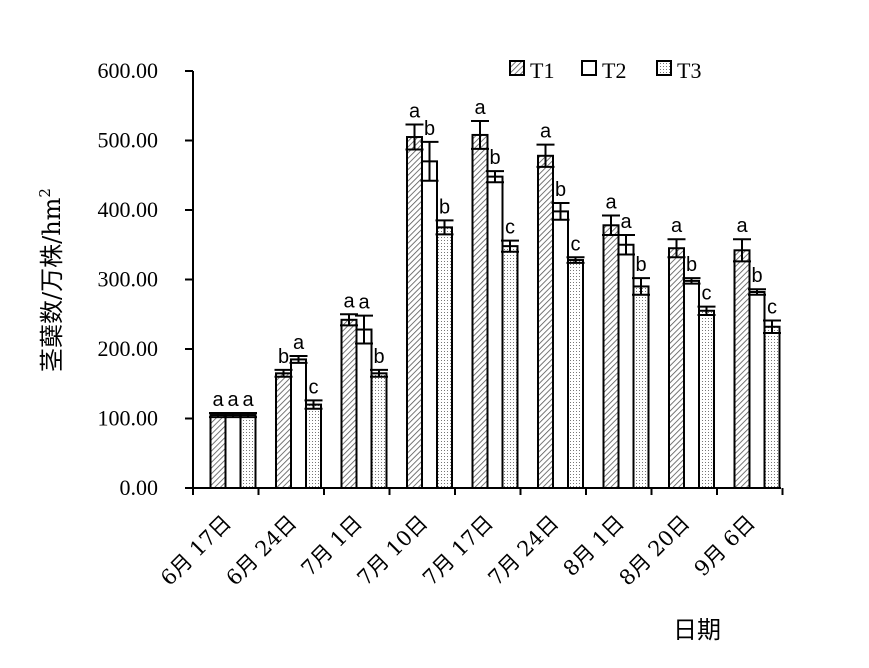  What do you see at coordinates (626, 222) in the screenshot?
I see `significance-letter-t2-6: a` at bounding box center [626, 222].